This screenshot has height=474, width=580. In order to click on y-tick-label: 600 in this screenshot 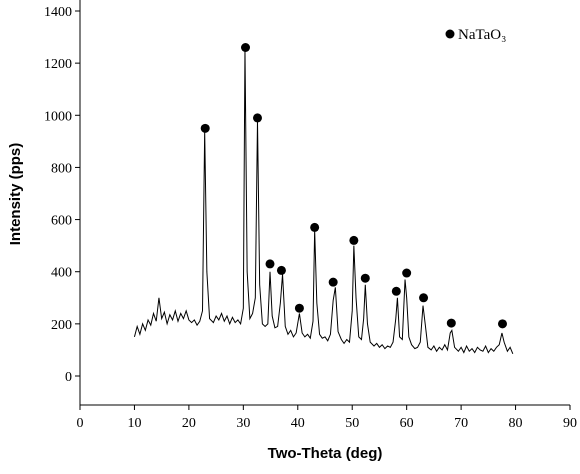, I will do `click(61, 221)`.